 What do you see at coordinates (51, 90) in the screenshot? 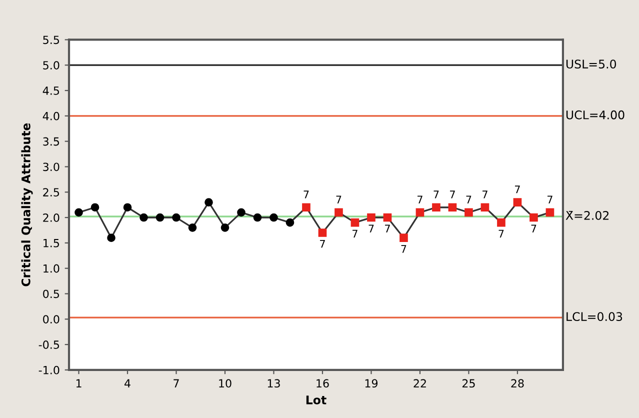
I see `y-tick-label: 4.5` at bounding box center [51, 90].